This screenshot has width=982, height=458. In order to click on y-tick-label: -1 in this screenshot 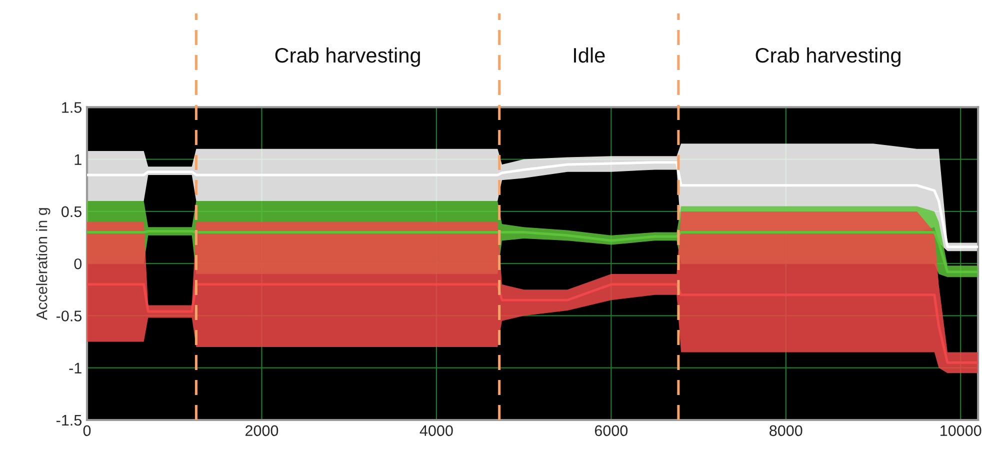, I will do `click(75, 368)`.